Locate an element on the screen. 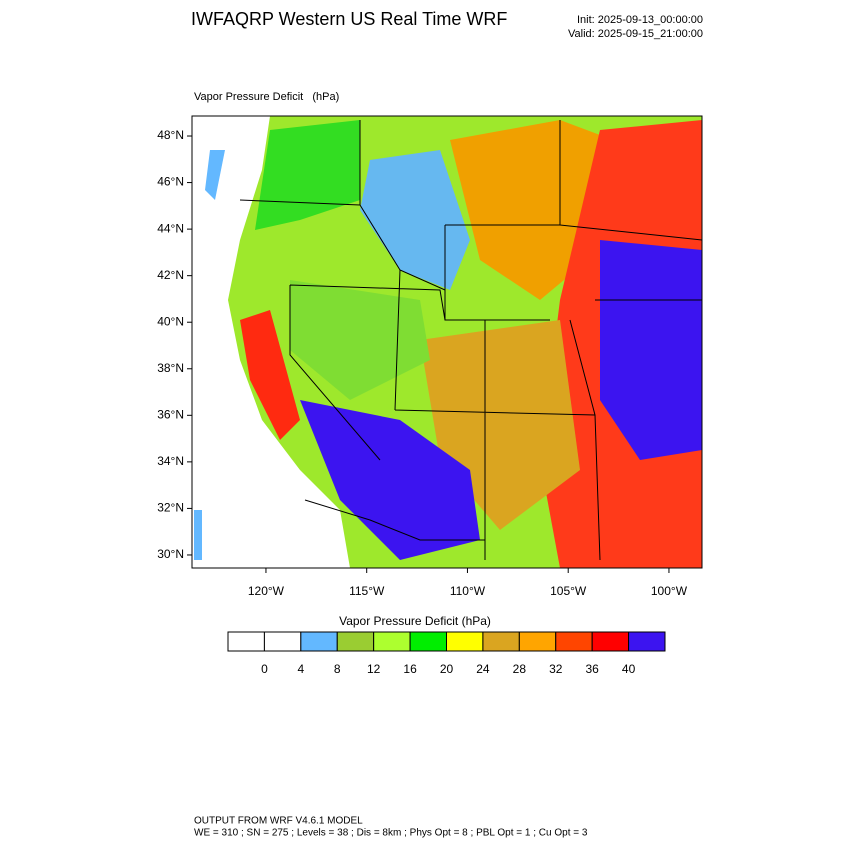  colorbar-label: 20 is located at coordinates (447, 669).